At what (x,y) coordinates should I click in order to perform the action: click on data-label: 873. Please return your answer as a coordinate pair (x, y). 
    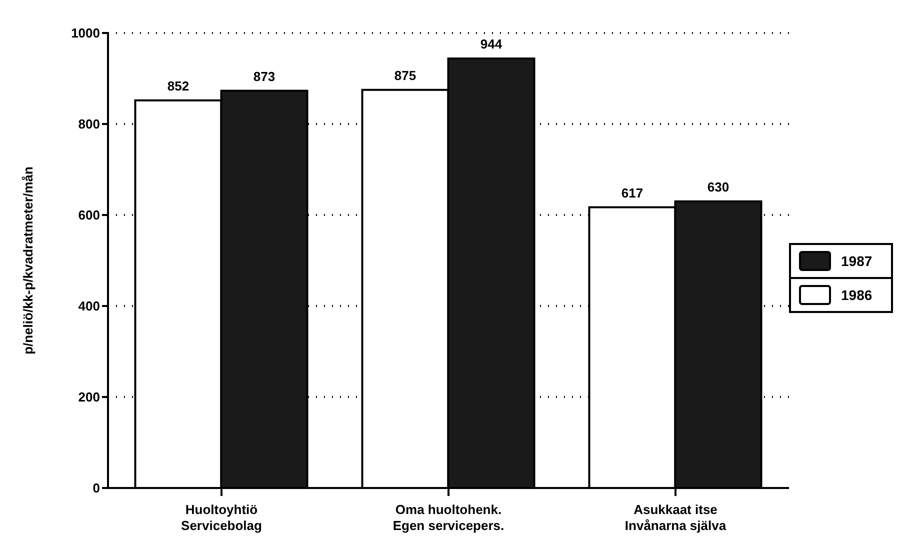
    Looking at the image, I should click on (264, 76).